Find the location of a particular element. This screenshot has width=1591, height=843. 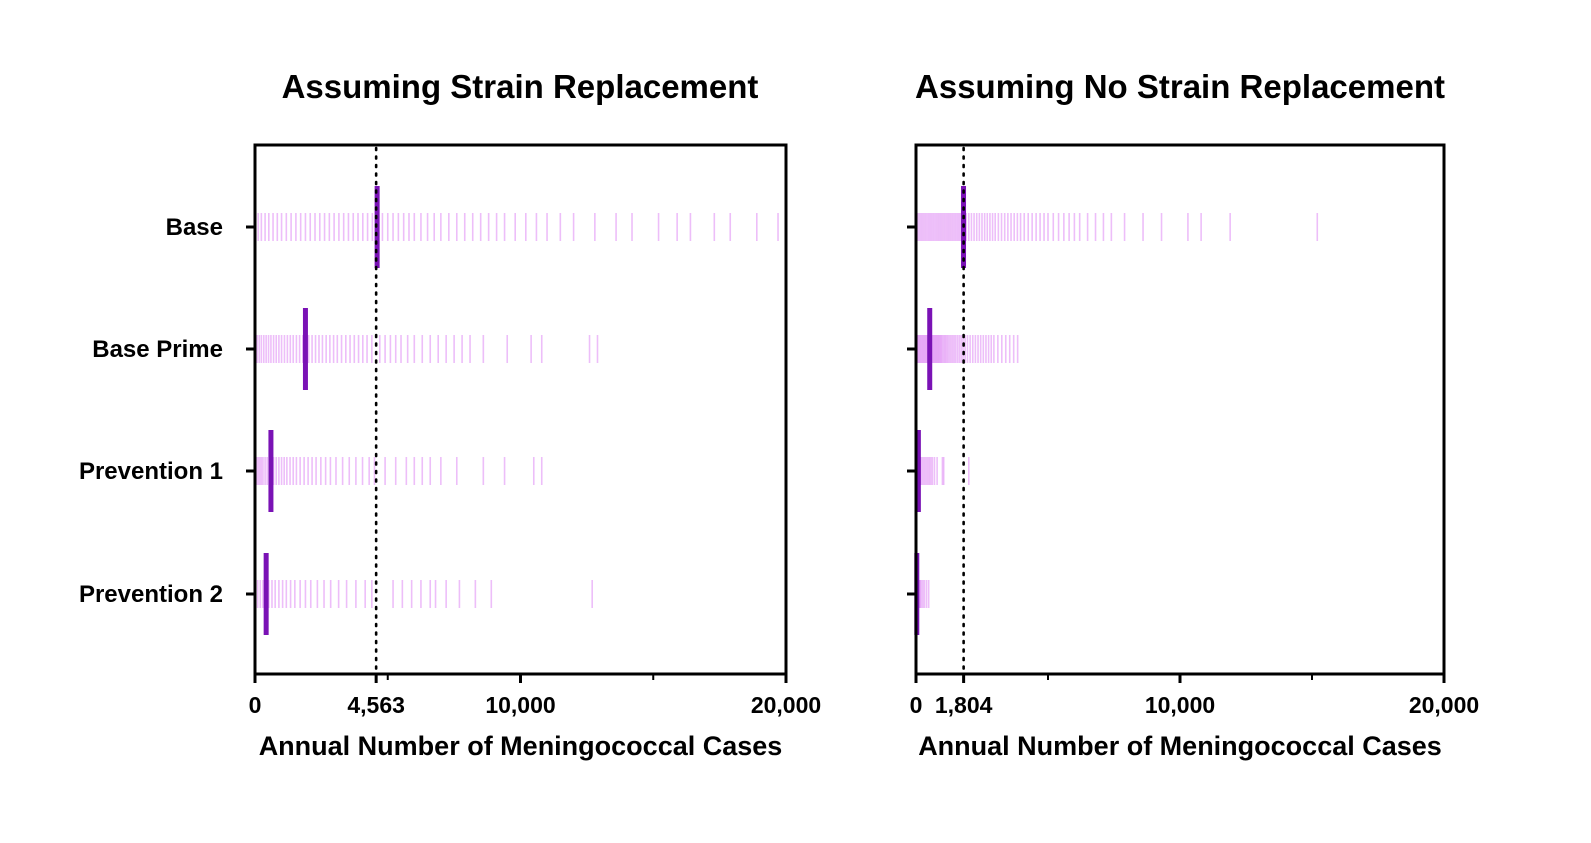

category-label: Base Prime is located at coordinates (157, 349).